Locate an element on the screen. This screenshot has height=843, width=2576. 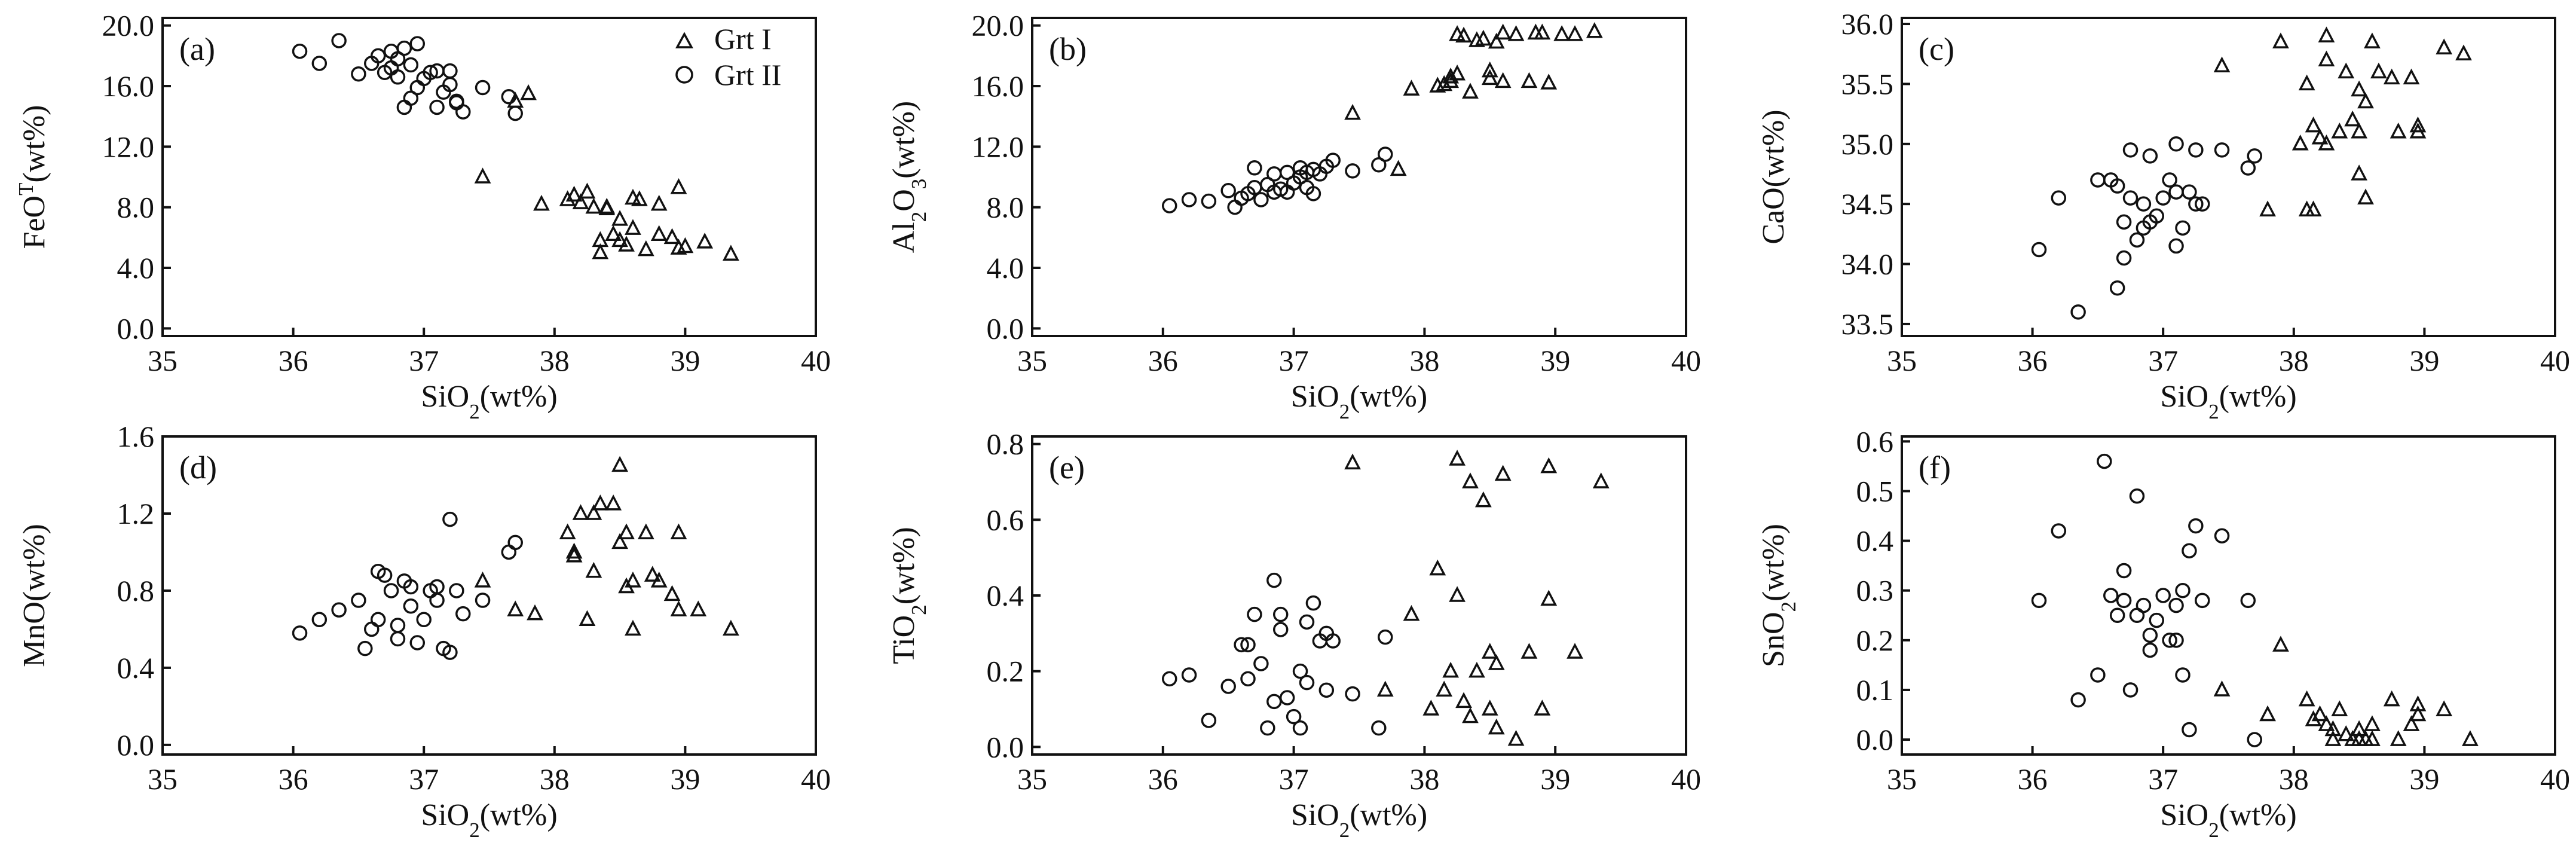
y-axis-label: CaO(wt%) is located at coordinates (1774, 177).